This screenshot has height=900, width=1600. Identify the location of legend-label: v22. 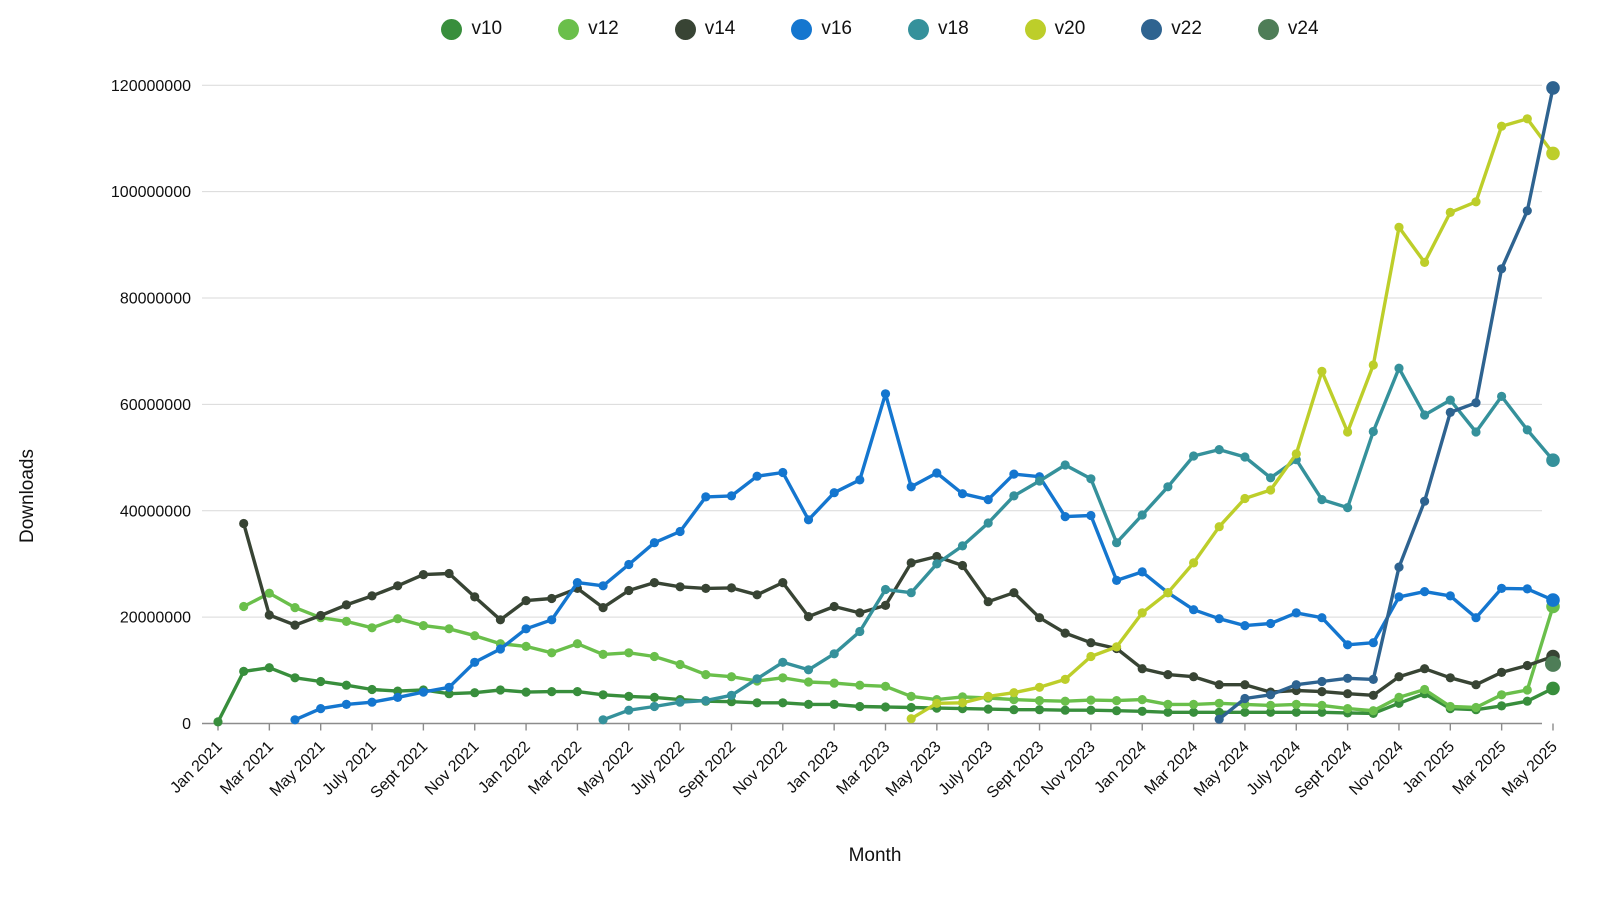
(1186, 28).